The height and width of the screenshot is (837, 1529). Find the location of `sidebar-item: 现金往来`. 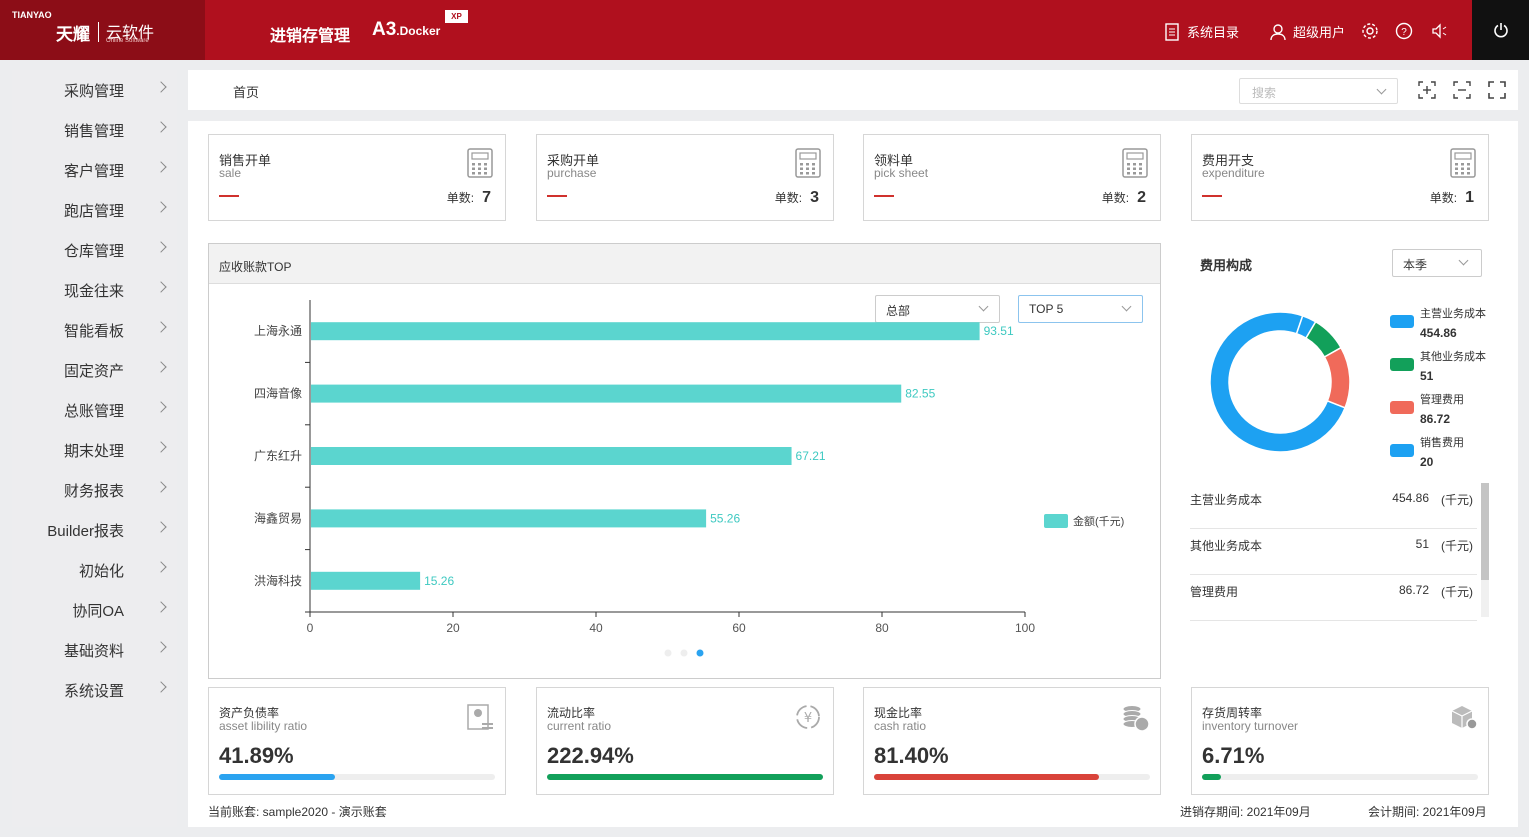

sidebar-item: 现金往来 is located at coordinates (94, 290).